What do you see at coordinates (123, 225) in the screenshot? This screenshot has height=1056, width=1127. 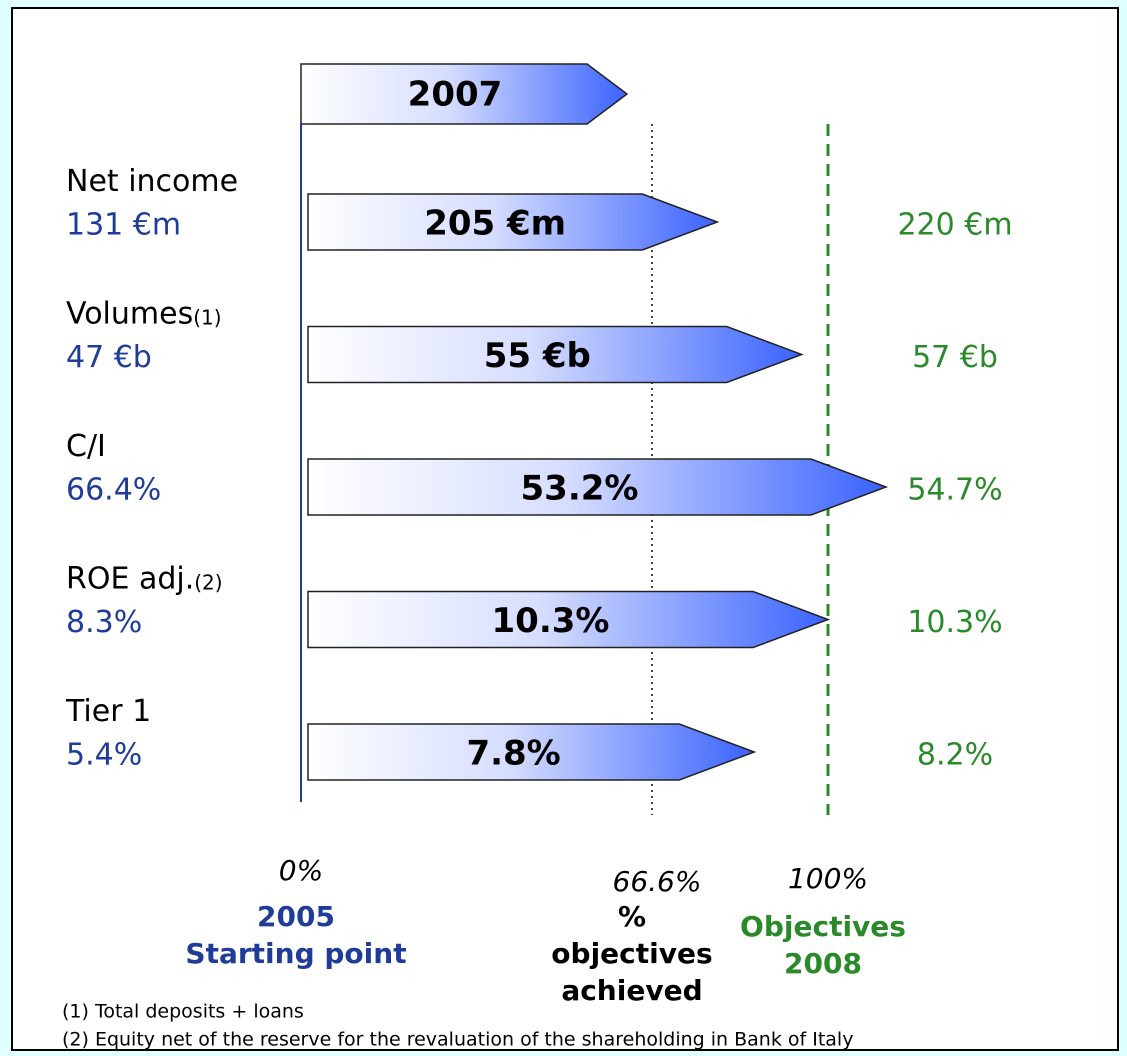 I see `start-label: 131 €m` at bounding box center [123, 225].